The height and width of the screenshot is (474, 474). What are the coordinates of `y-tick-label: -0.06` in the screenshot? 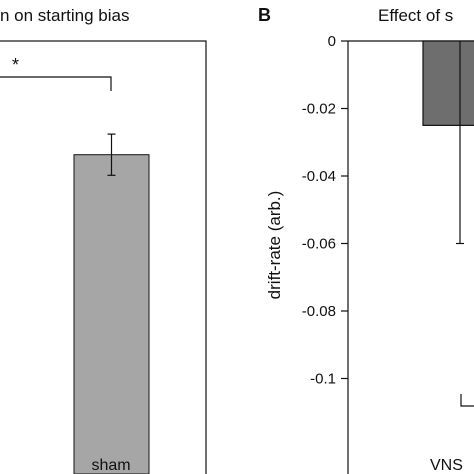 It's located at (319, 244).